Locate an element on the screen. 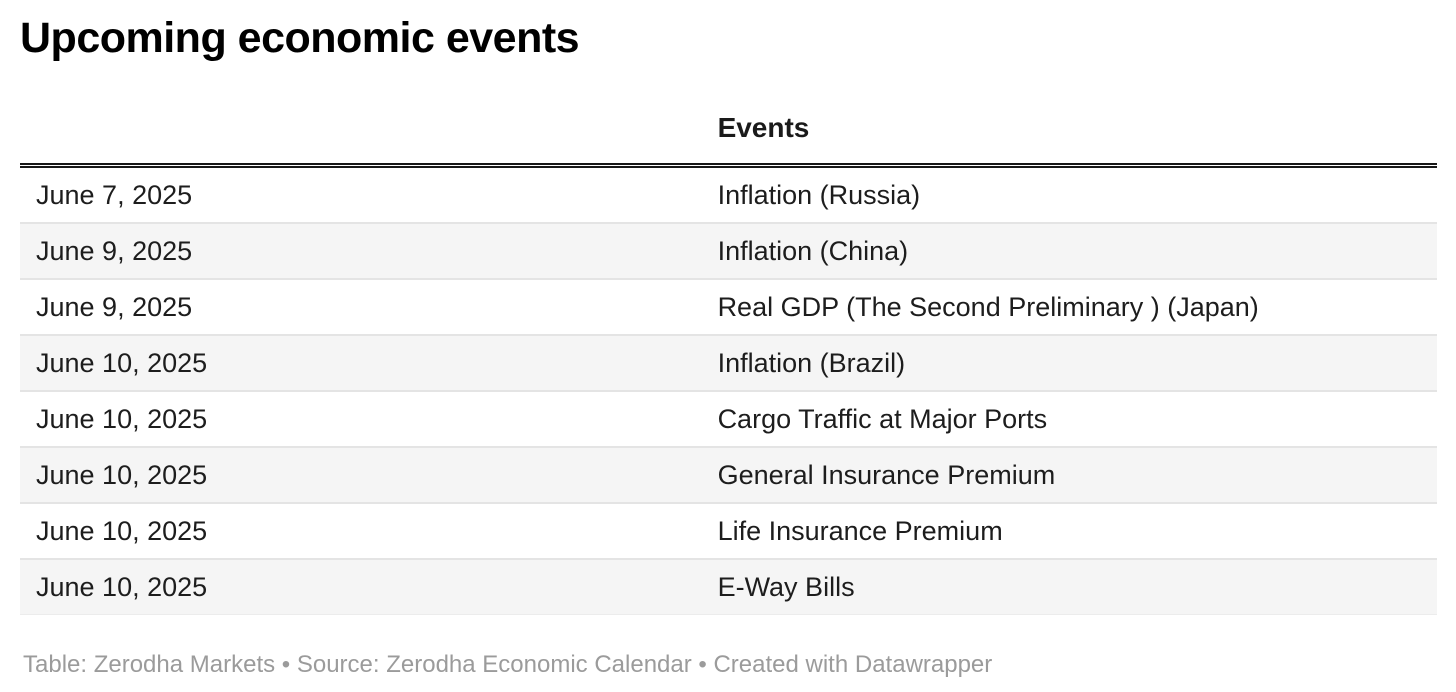 The height and width of the screenshot is (692, 1456). table-row: June 10, 2025 Life Insurance Premium is located at coordinates (728, 530).